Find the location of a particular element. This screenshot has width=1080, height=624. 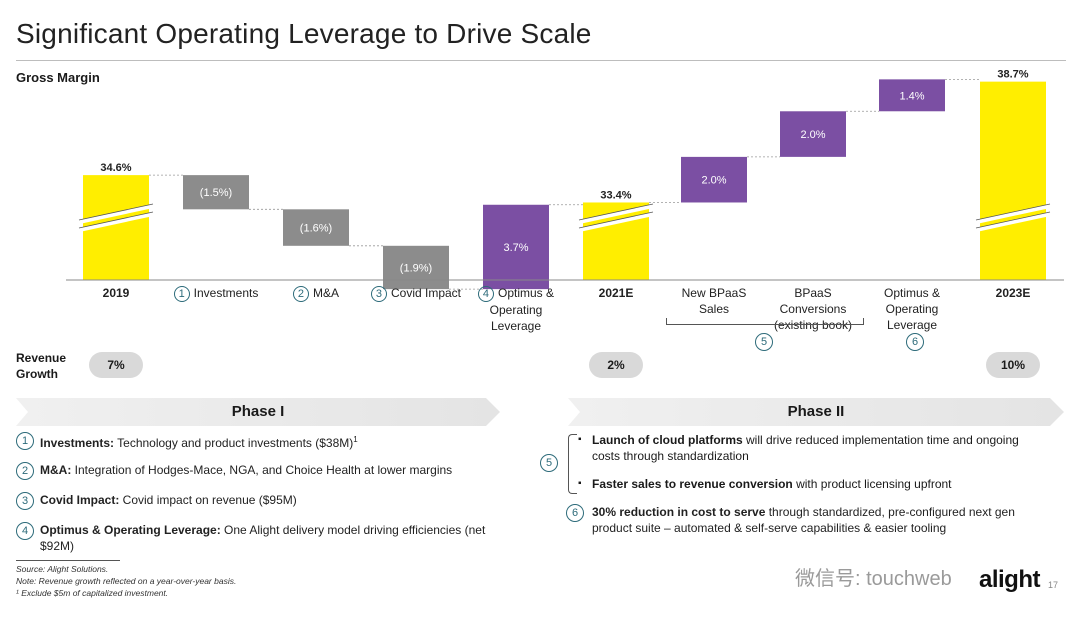

phase2-bullet-heading-2: Faster sales to revenue conversion is located at coordinates (692, 484).